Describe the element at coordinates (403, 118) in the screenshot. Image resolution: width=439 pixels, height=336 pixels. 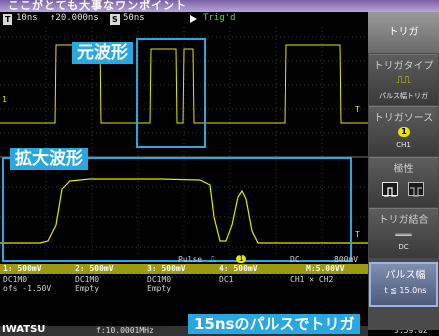
I see `trigger-source-label: トリガソース` at that location.